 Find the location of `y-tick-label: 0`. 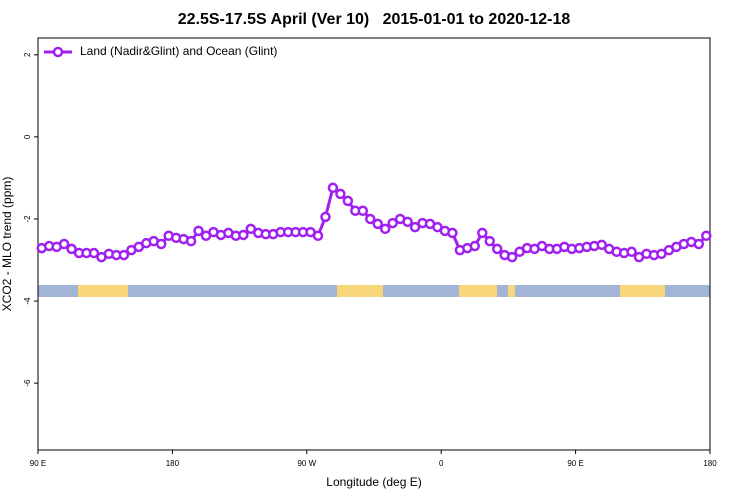

y-tick-label: 0 is located at coordinates (27, 136).